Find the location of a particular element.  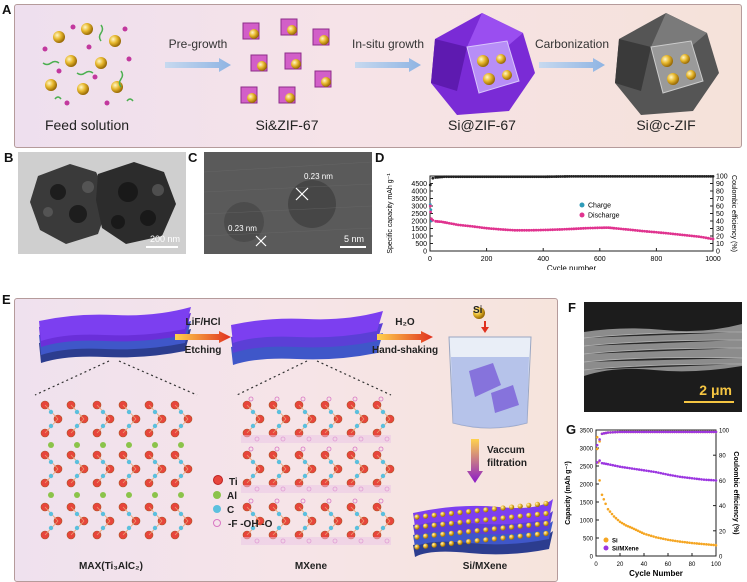

x-tick-label: 1000 is located at coordinates (713, 259).